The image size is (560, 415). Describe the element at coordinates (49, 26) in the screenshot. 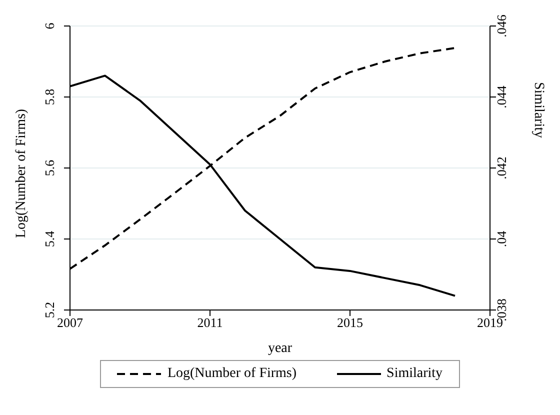

I see `y-tick-label: 6` at that location.